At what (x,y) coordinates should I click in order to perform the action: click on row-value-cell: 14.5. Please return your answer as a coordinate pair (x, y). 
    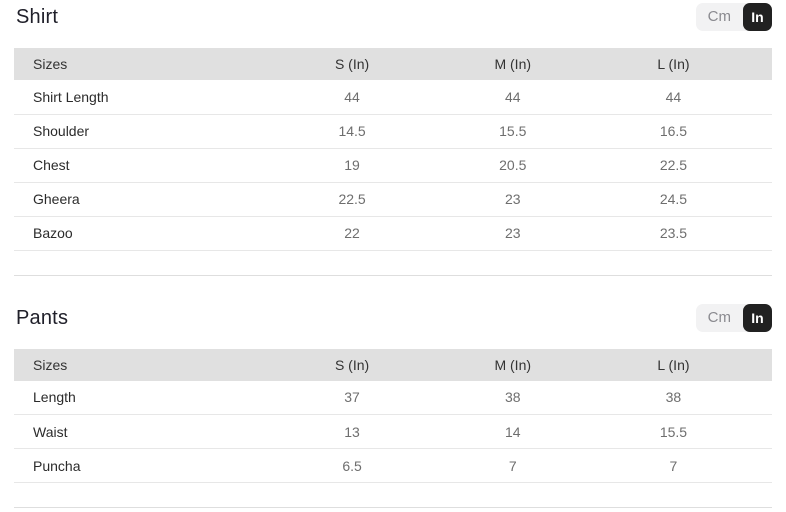
    Looking at the image, I should click on (352, 131).